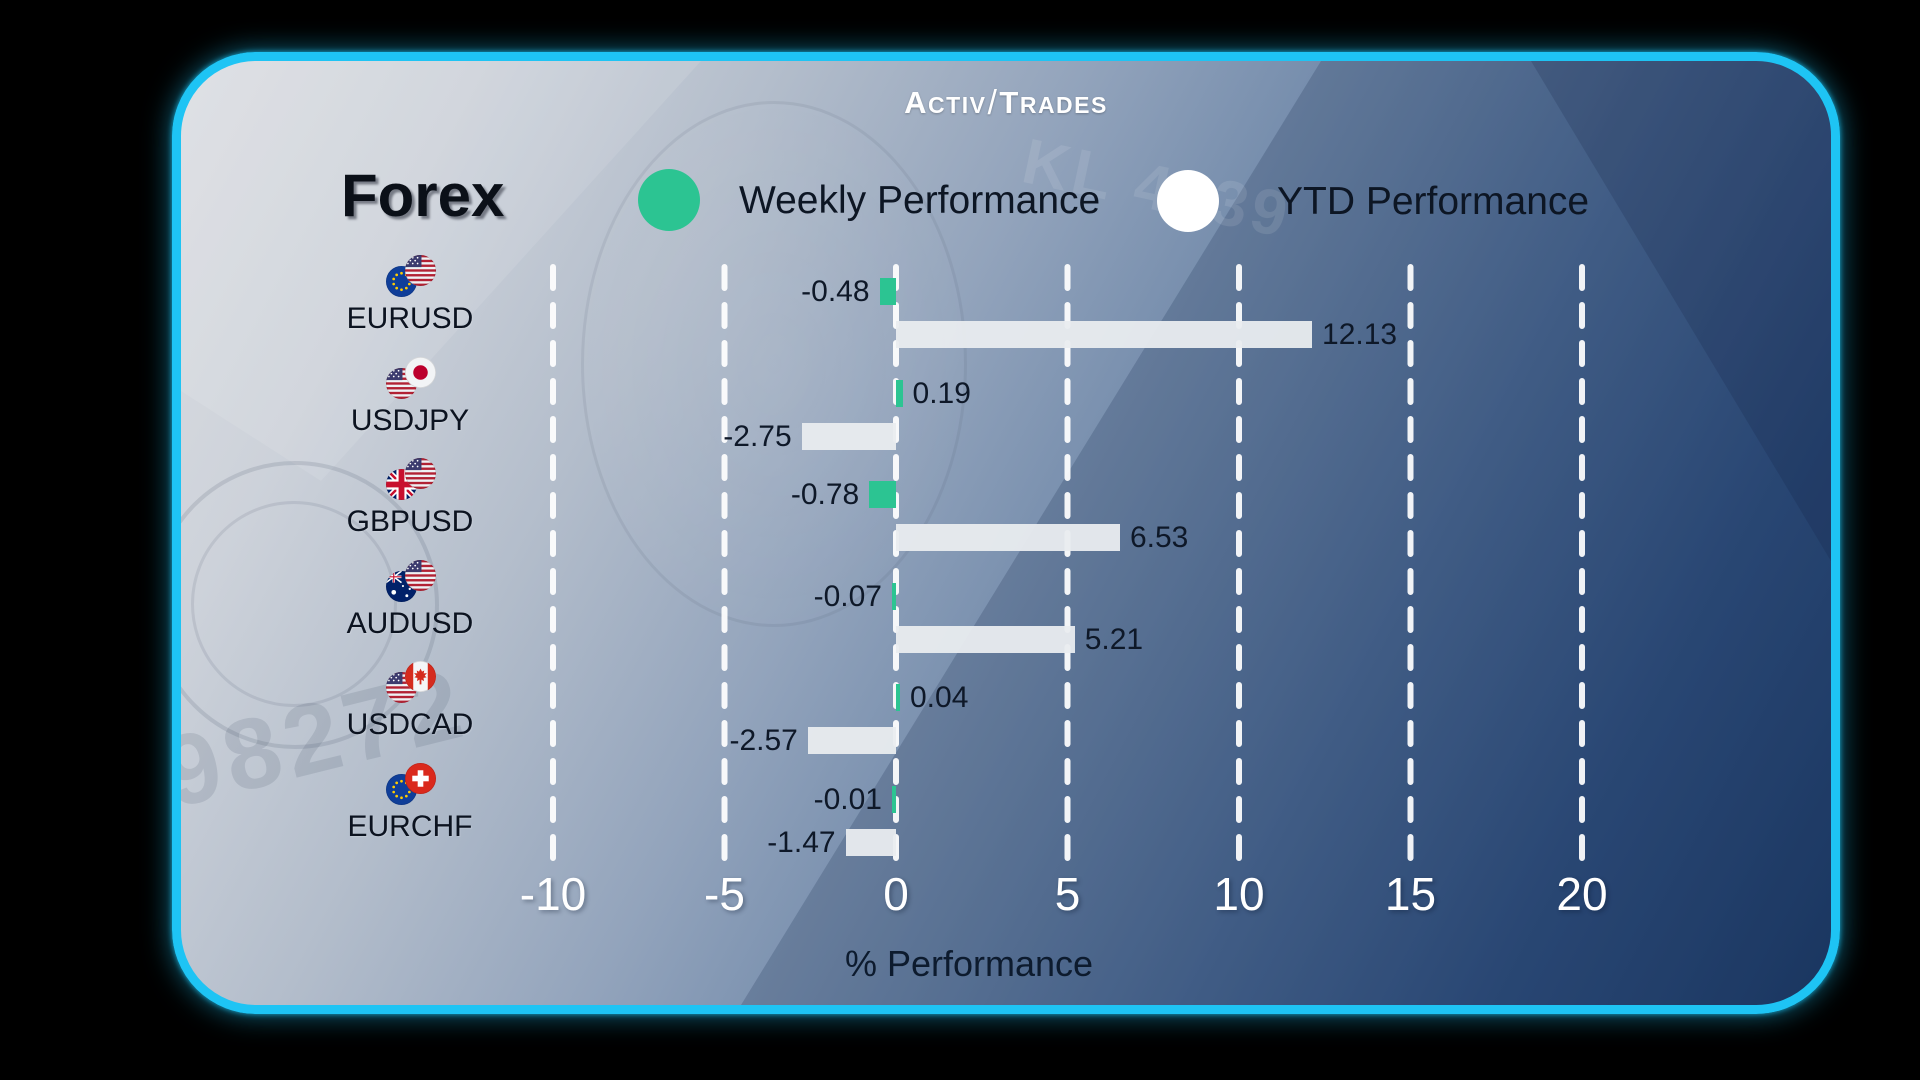  Describe the element at coordinates (847, 596) in the screenshot. I see `weekly-value: -0.07` at that location.